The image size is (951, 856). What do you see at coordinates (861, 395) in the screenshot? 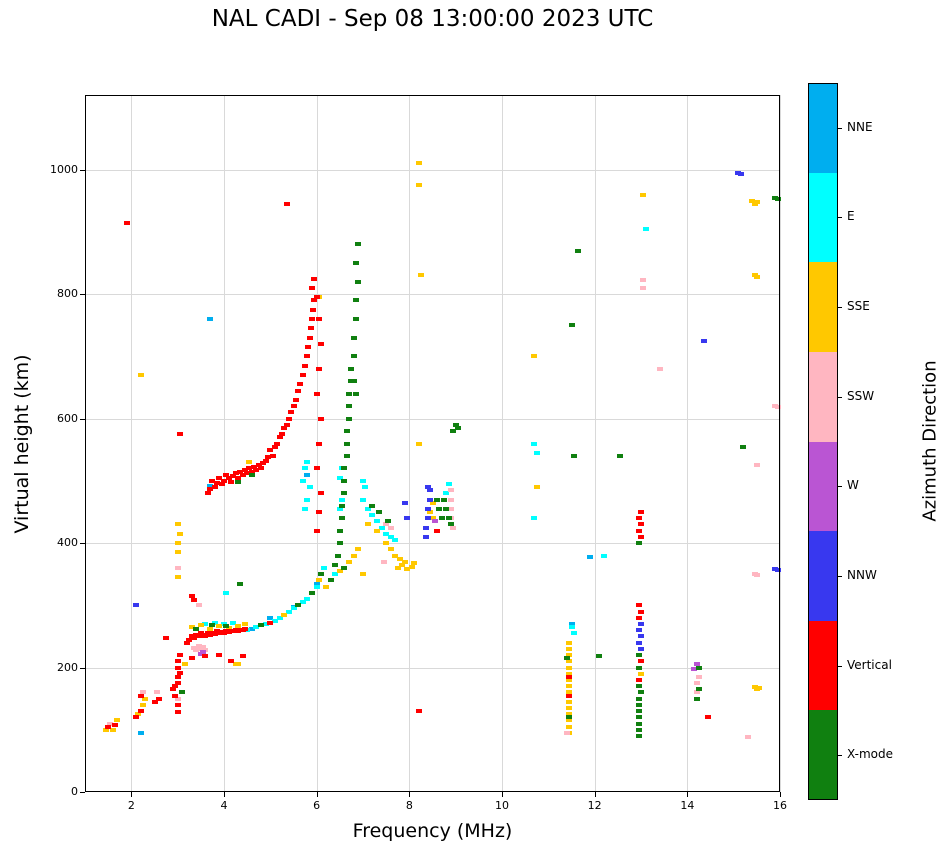
I see `colorbar-label: SSW` at bounding box center [861, 395].